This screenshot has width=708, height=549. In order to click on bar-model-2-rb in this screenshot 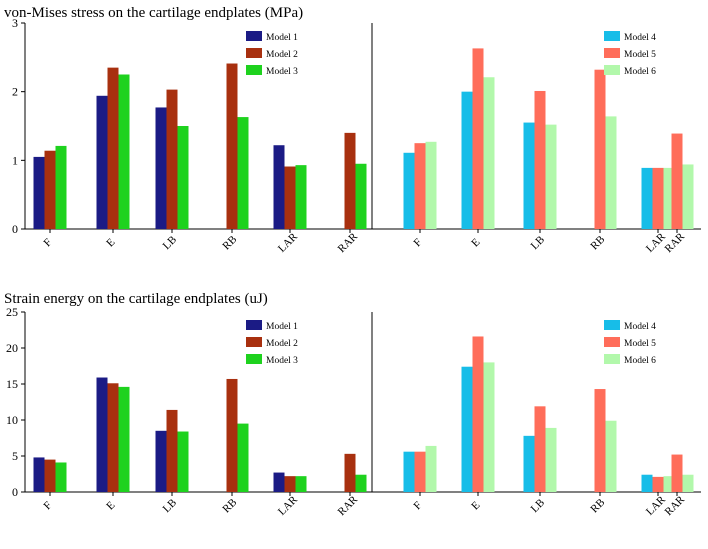, I will do `click(232, 146)`.